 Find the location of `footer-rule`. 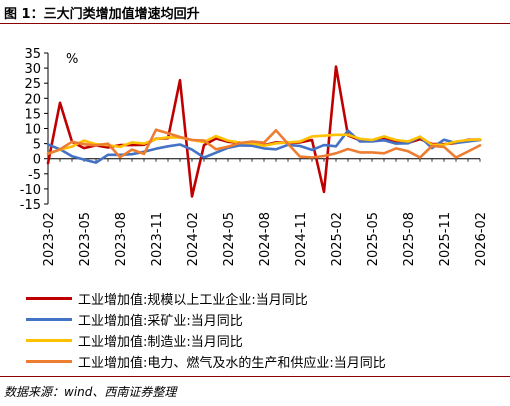

footer-rule is located at coordinates (255, 376).